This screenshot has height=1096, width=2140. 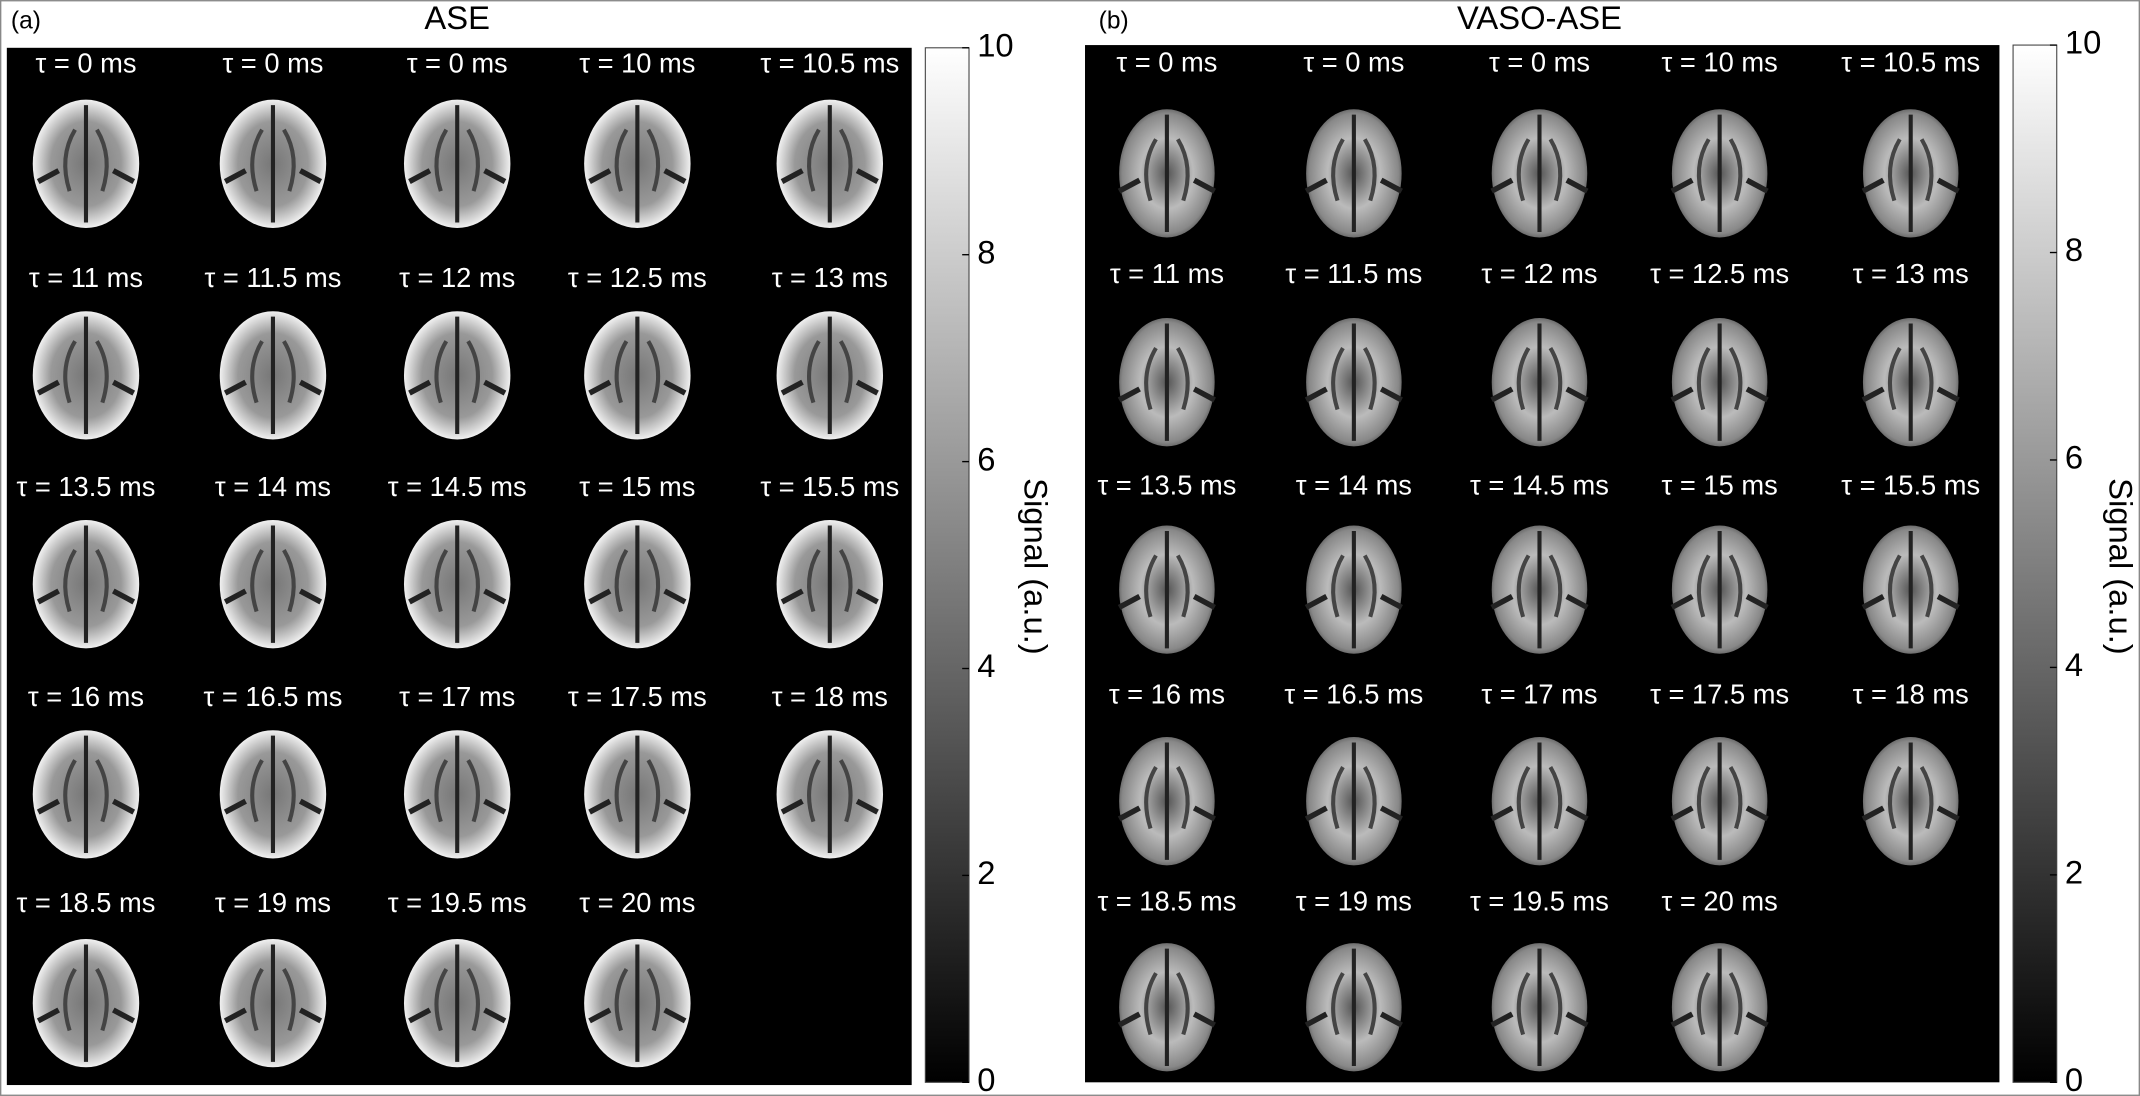 What do you see at coordinates (457, 486) in the screenshot?
I see `image-label: τ = 14.5 ms` at bounding box center [457, 486].